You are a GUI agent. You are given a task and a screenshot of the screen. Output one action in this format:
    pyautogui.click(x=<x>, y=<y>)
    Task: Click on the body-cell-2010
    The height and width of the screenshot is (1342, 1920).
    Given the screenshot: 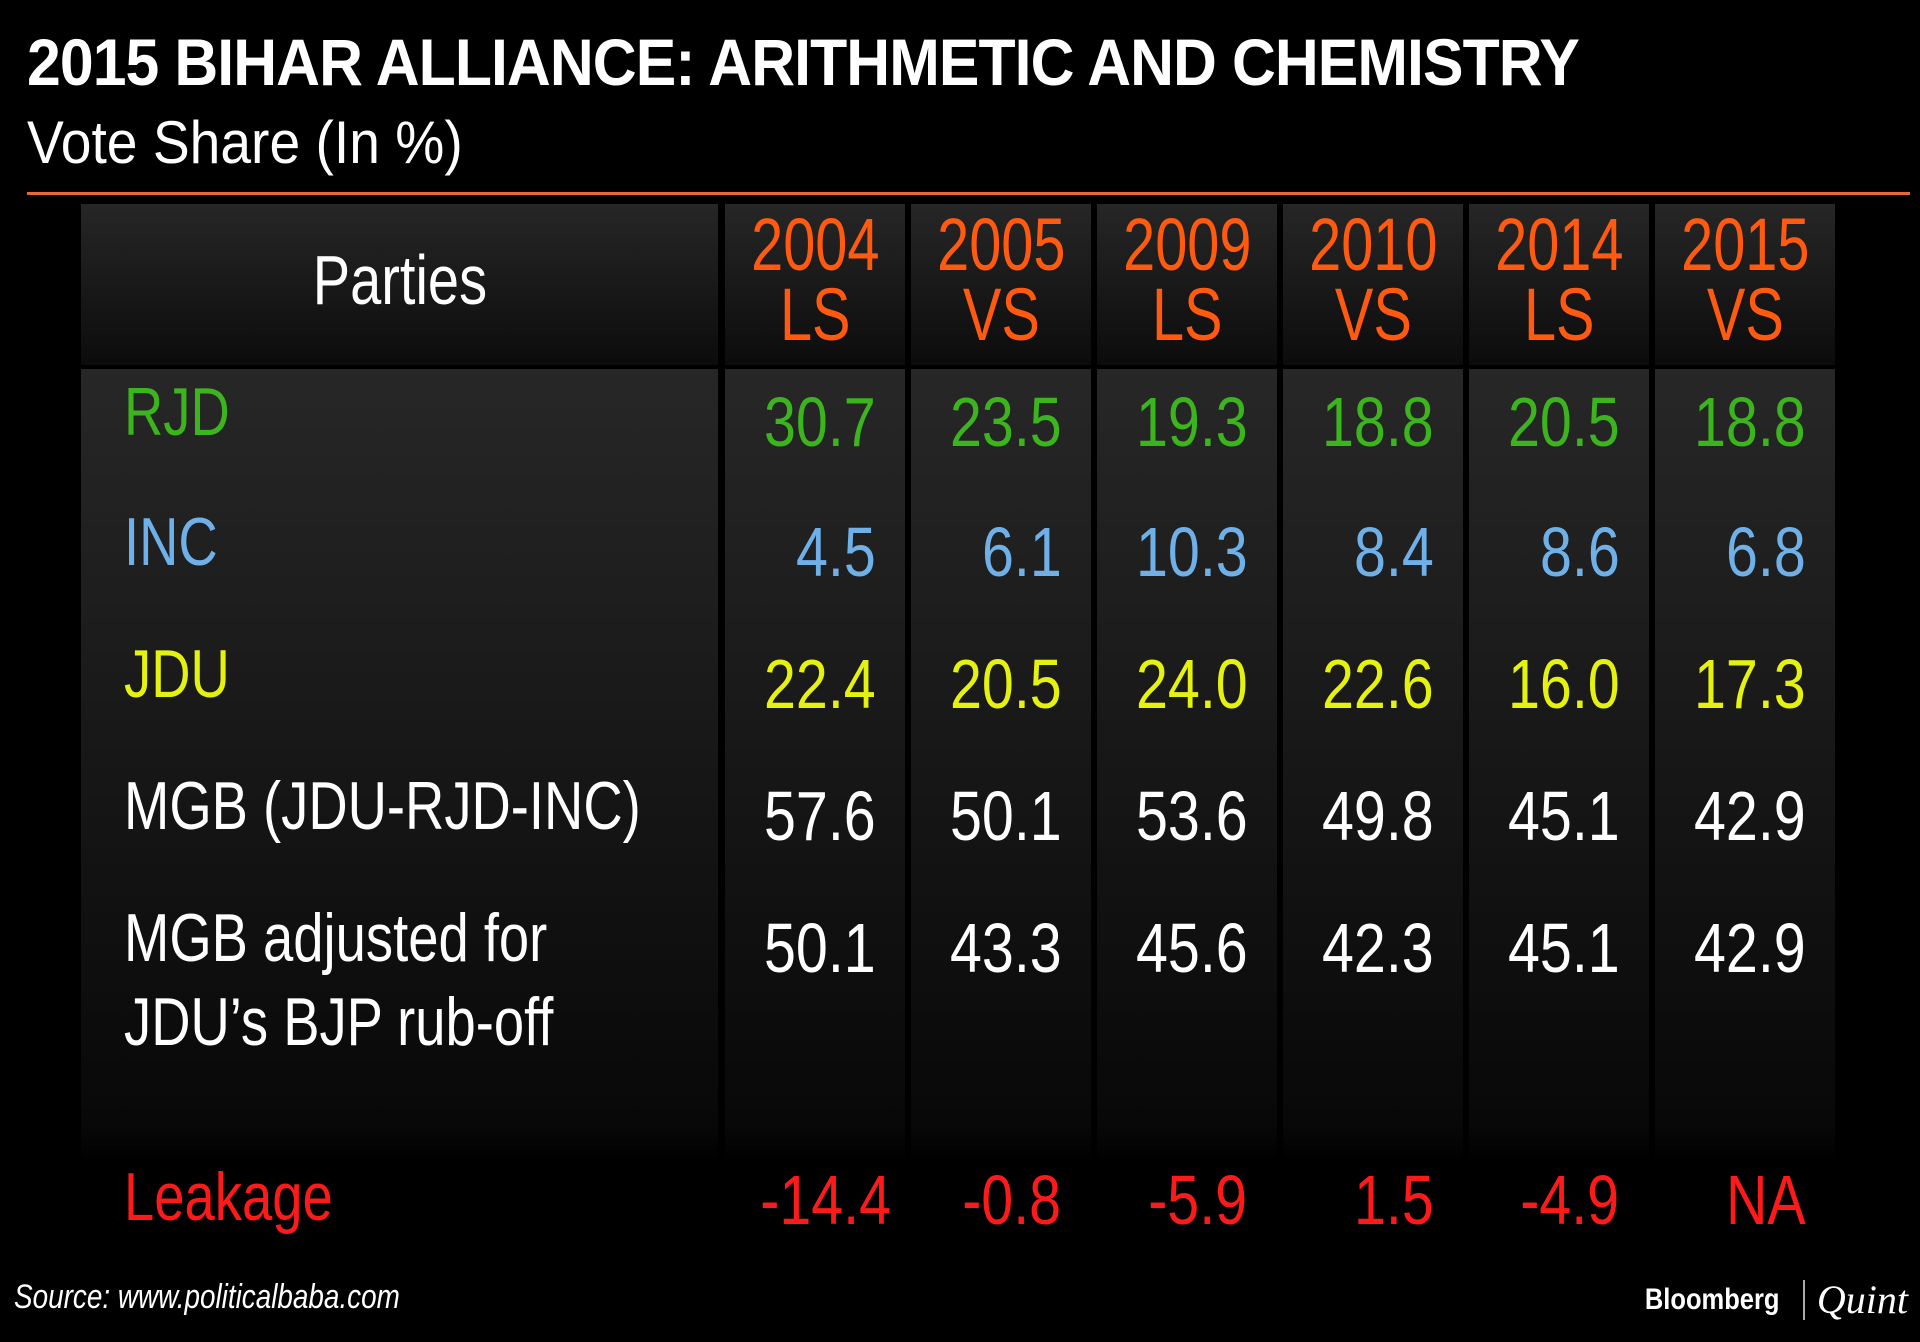 What is the action you would take?
    pyautogui.click(x=1373, y=766)
    